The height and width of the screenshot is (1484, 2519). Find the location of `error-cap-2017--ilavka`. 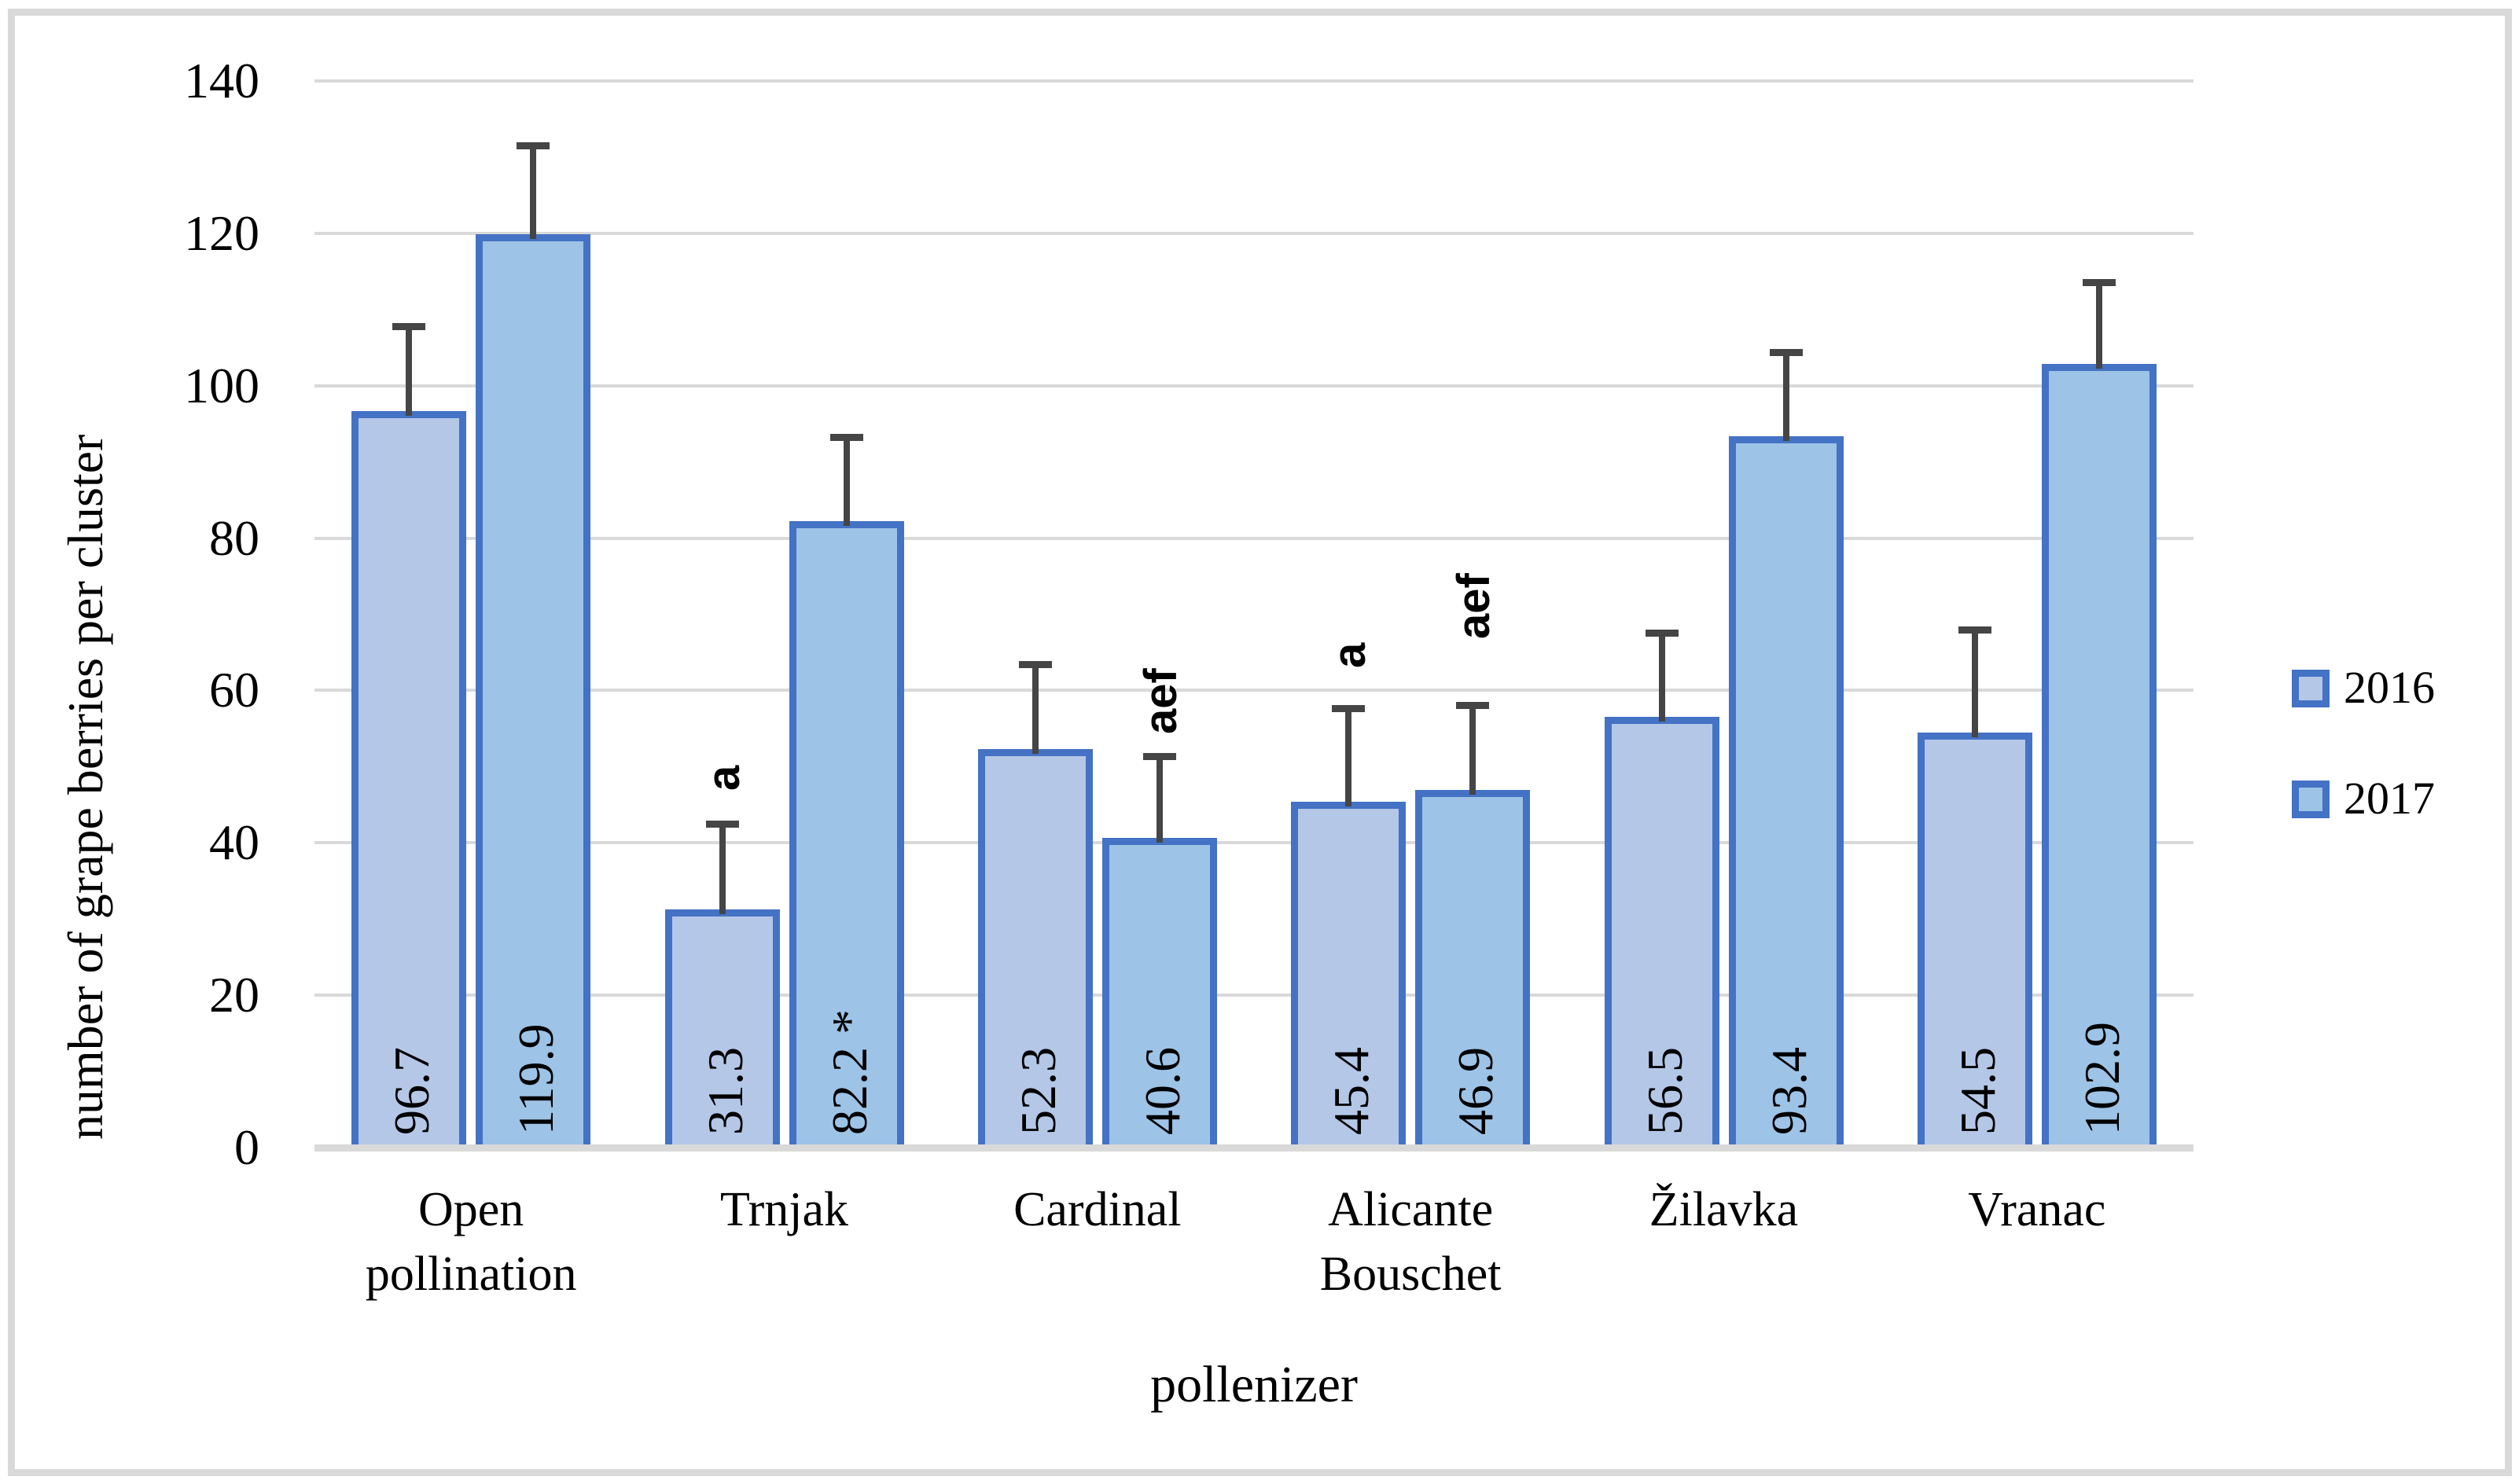

error-cap-2017--ilavka is located at coordinates (1786, 353).